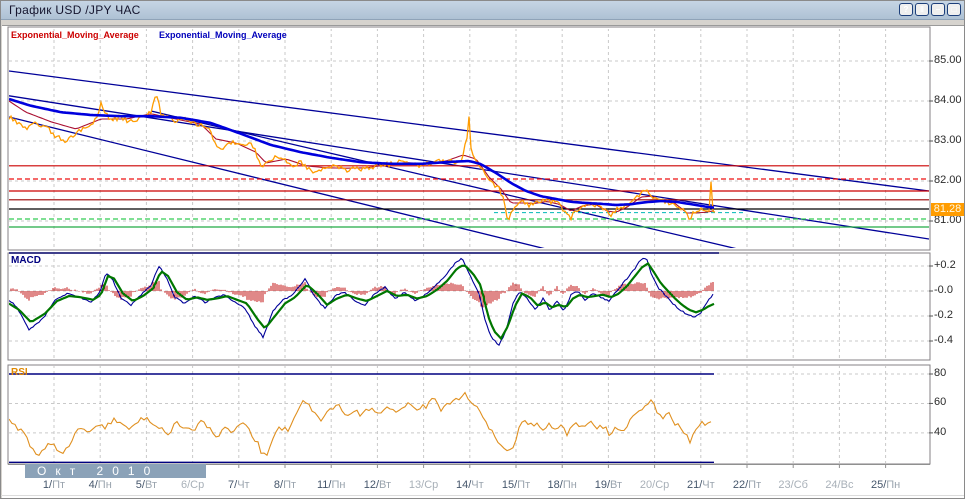  What do you see at coordinates (948, 140) in the screenshot?
I see `price-tick-label: 83.00` at bounding box center [948, 140].